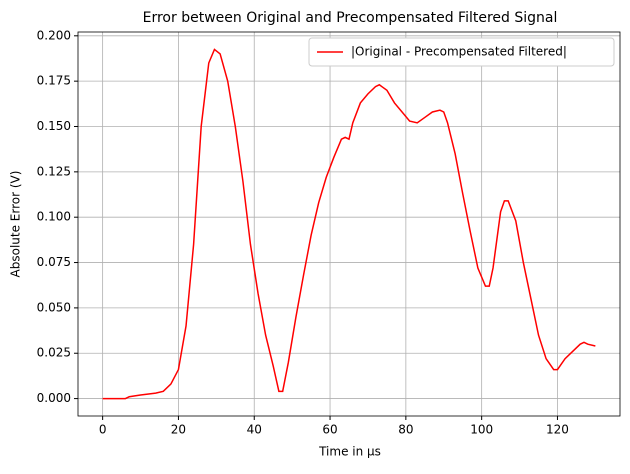  I want to click on y-tick-label: 0.200, so click(54, 35).